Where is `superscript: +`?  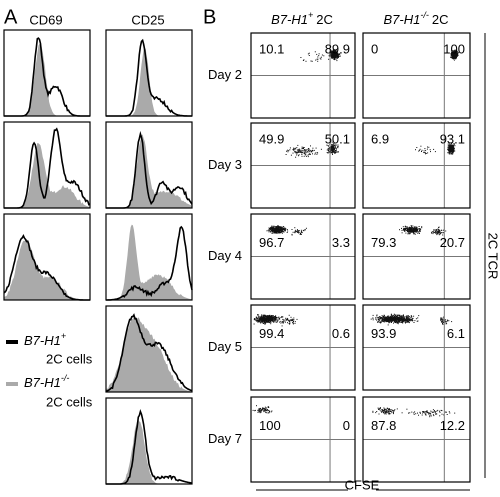
superscript: + is located at coordinates (310, 15).